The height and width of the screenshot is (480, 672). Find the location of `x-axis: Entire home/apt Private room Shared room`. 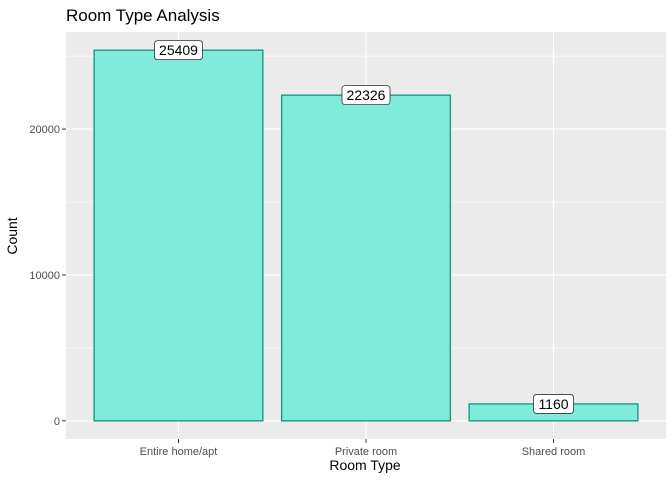

x-axis: Entire home/apt Private room Shared room is located at coordinates (363, 448).